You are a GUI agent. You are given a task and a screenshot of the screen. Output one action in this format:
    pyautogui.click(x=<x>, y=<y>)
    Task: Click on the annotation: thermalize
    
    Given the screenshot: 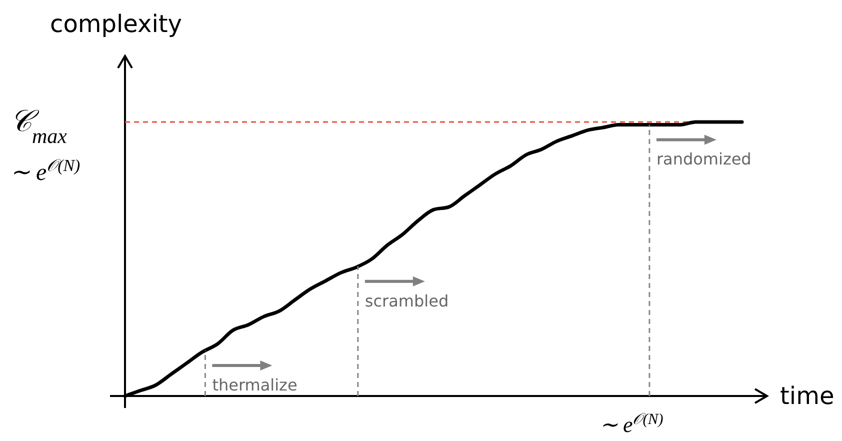 What is the action you would take?
    pyautogui.click(x=255, y=385)
    